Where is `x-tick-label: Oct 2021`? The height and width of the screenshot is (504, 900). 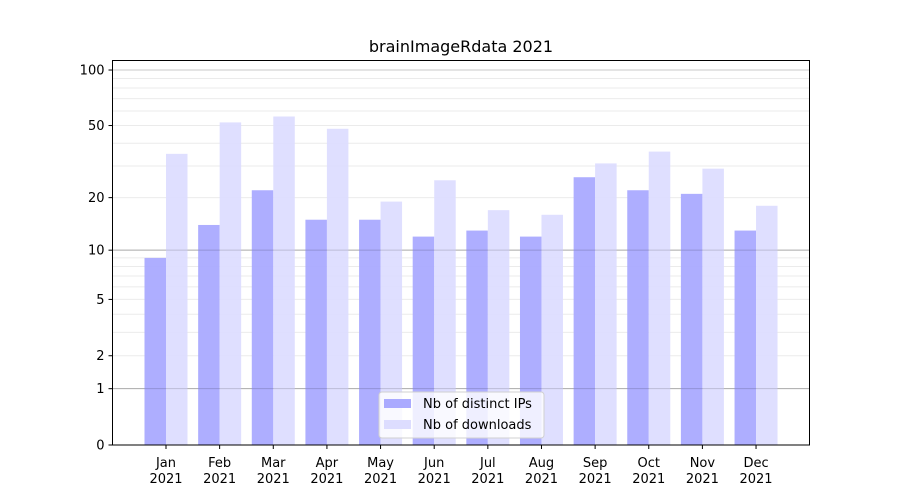
x-tick-label: Oct 2021 is located at coordinates (648, 471).